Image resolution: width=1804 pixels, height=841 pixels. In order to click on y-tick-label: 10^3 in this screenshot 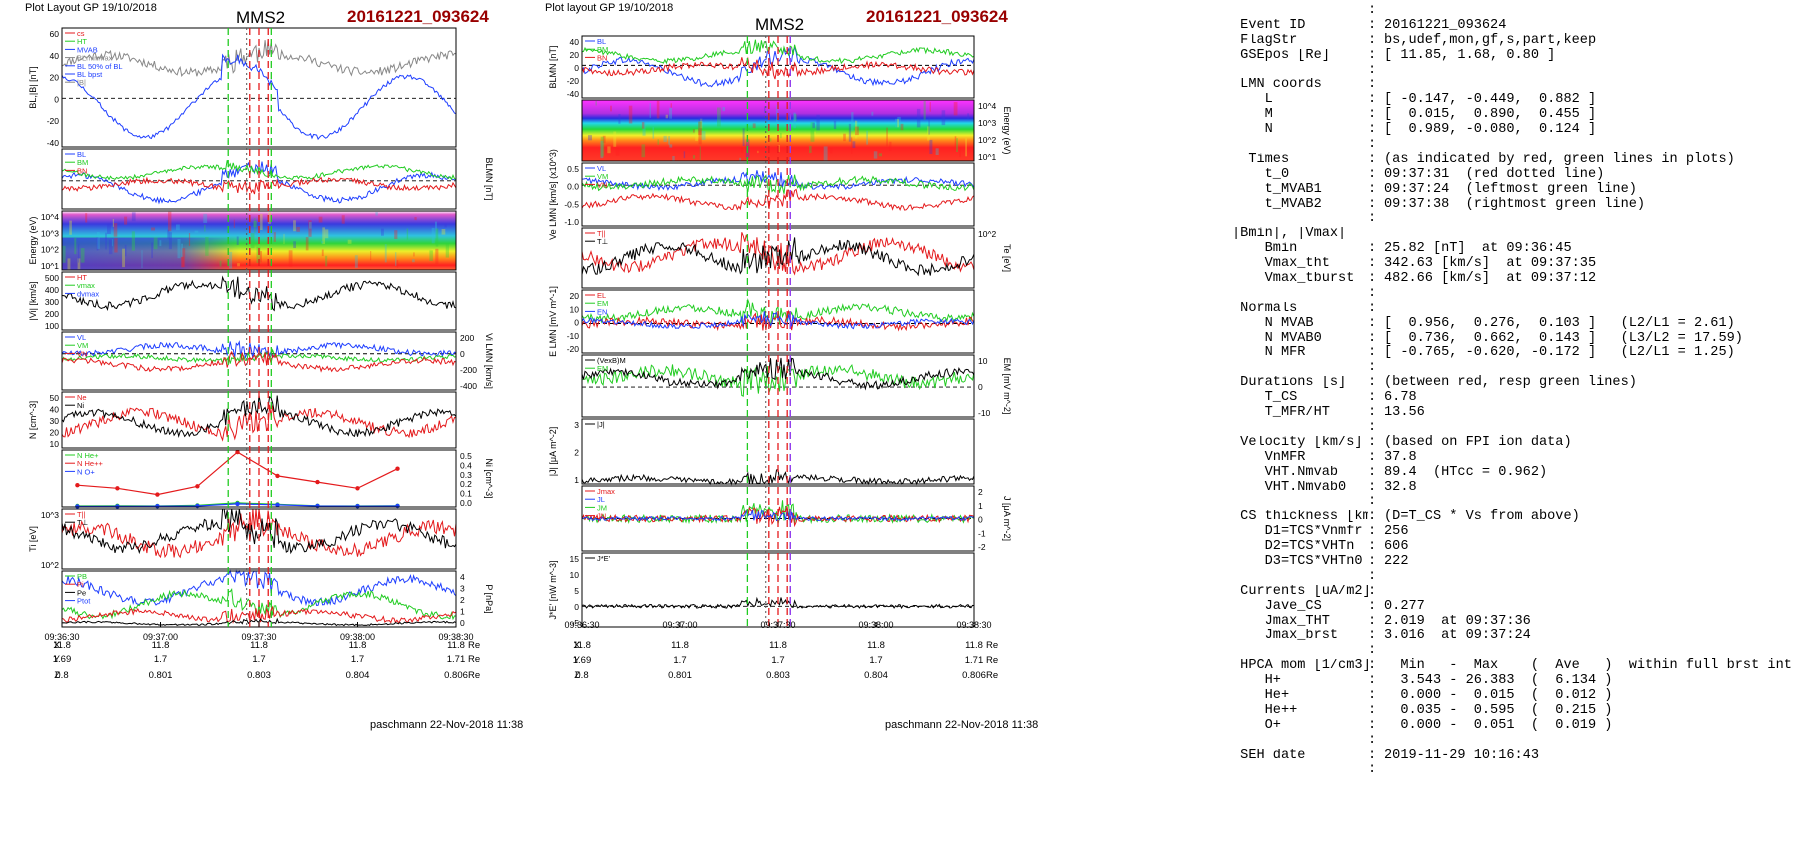, I will do `click(50, 515)`.